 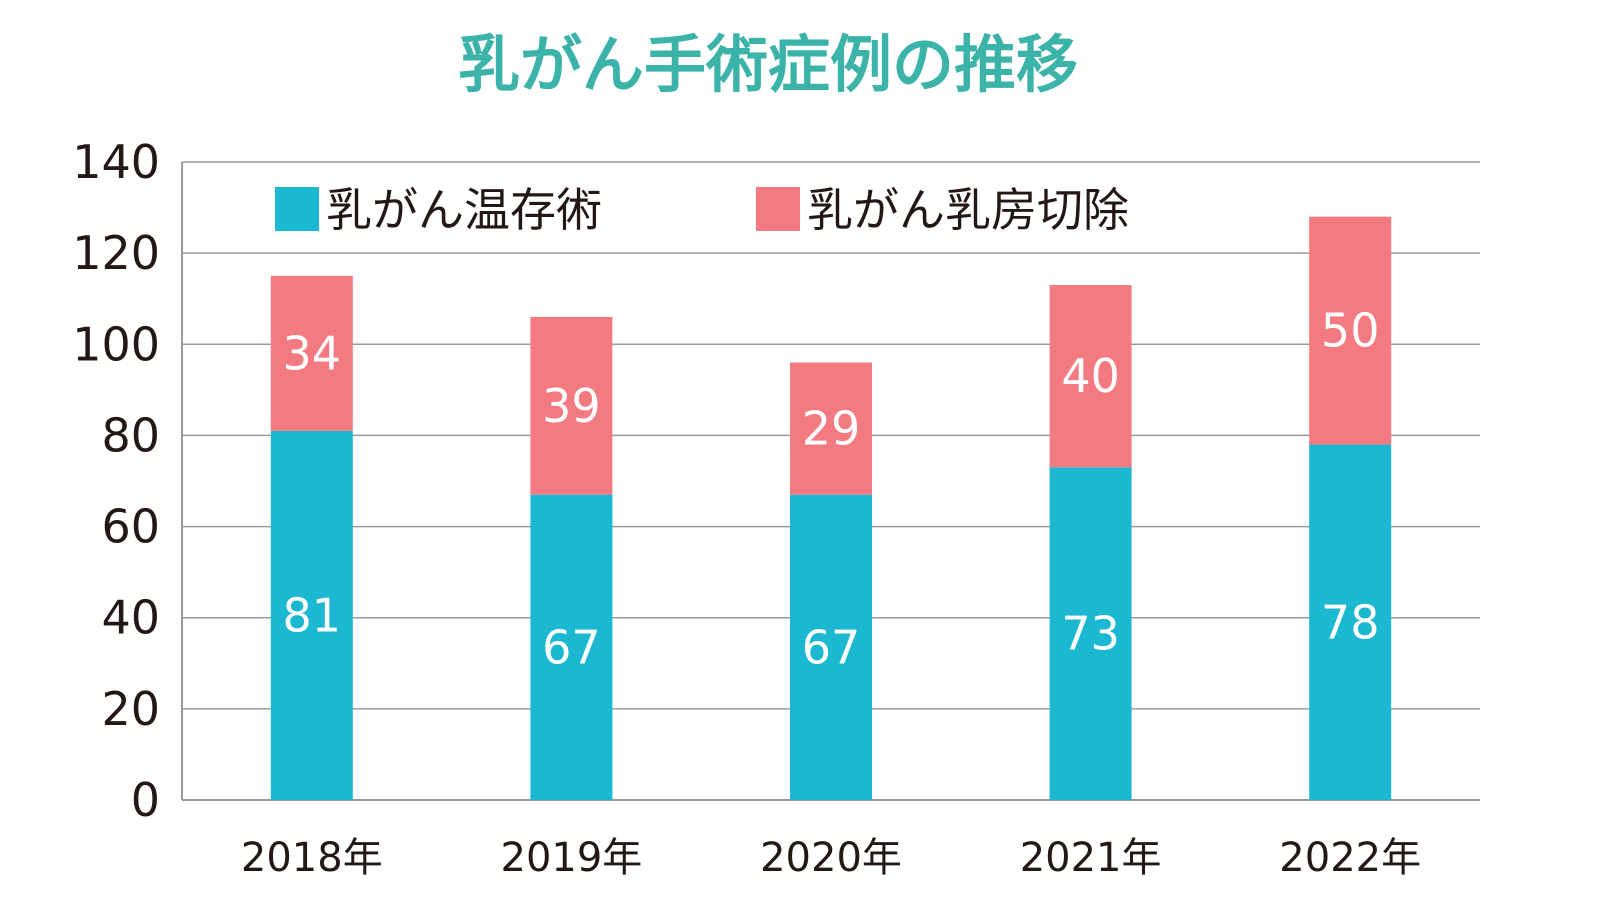 I want to click on value-label-mastectomy-0: 34, so click(x=312, y=353).